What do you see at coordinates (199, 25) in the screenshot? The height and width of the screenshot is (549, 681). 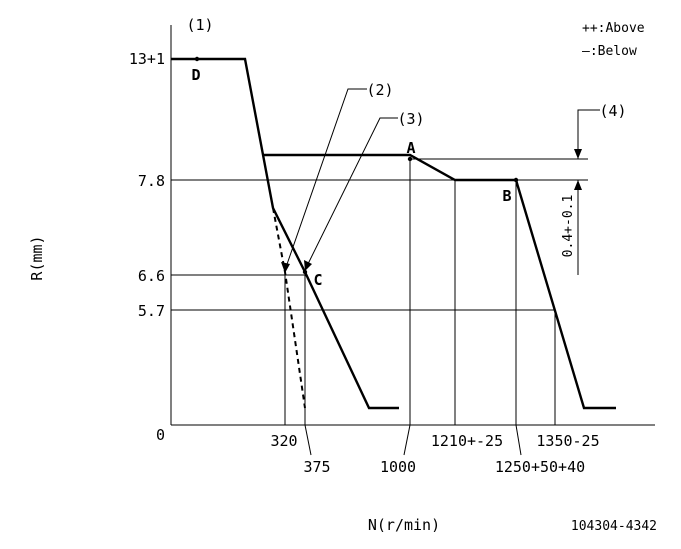 I see `callout-1: (1)` at bounding box center [199, 25].